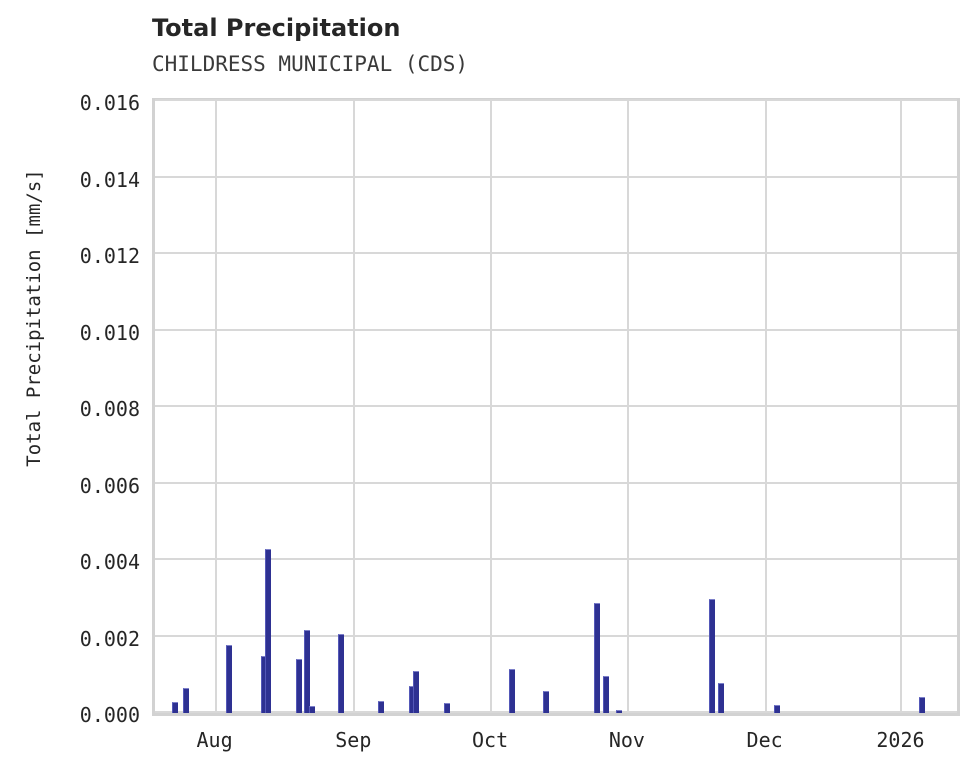 The width and height of the screenshot is (980, 780). I want to click on y-tick-label: 0.000, so click(109, 715).